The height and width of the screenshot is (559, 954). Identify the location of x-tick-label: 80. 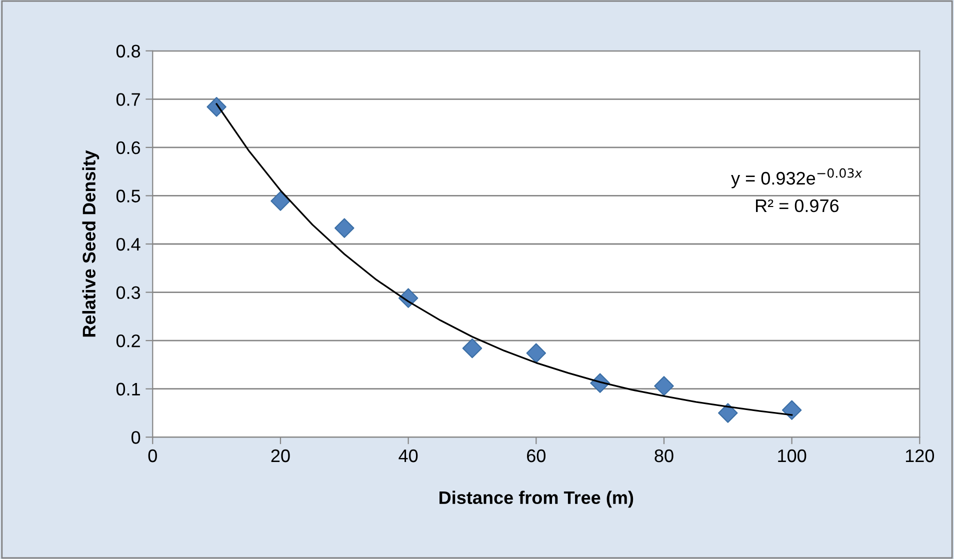
(664, 455).